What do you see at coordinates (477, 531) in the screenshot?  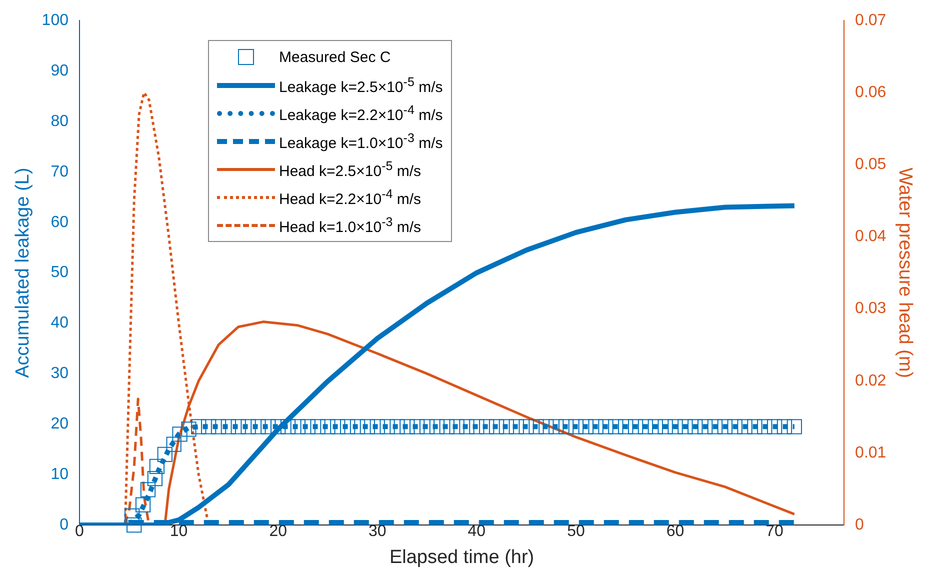 I see `x-tick-label: 40` at bounding box center [477, 531].